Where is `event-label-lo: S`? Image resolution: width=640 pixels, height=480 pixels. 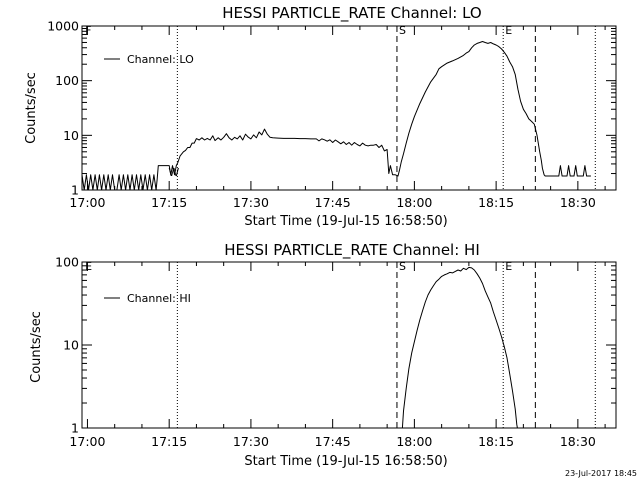 event-label-lo: S is located at coordinates (402, 30).